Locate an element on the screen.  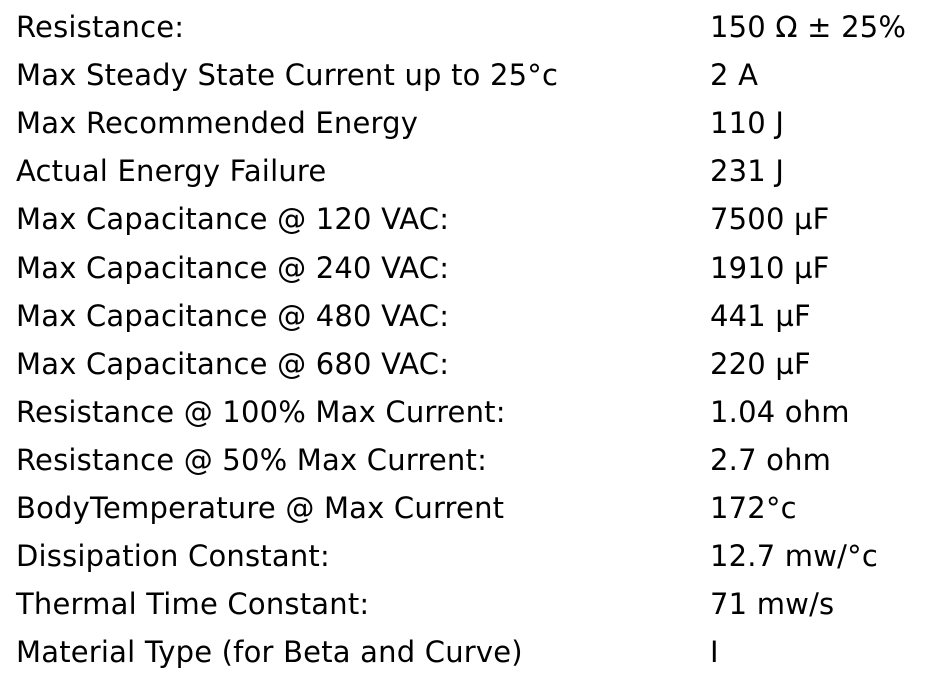
spec-row-max-capacitance-680: Max Capacitance @ 680 VAC: 220 µF is located at coordinates (481, 364).